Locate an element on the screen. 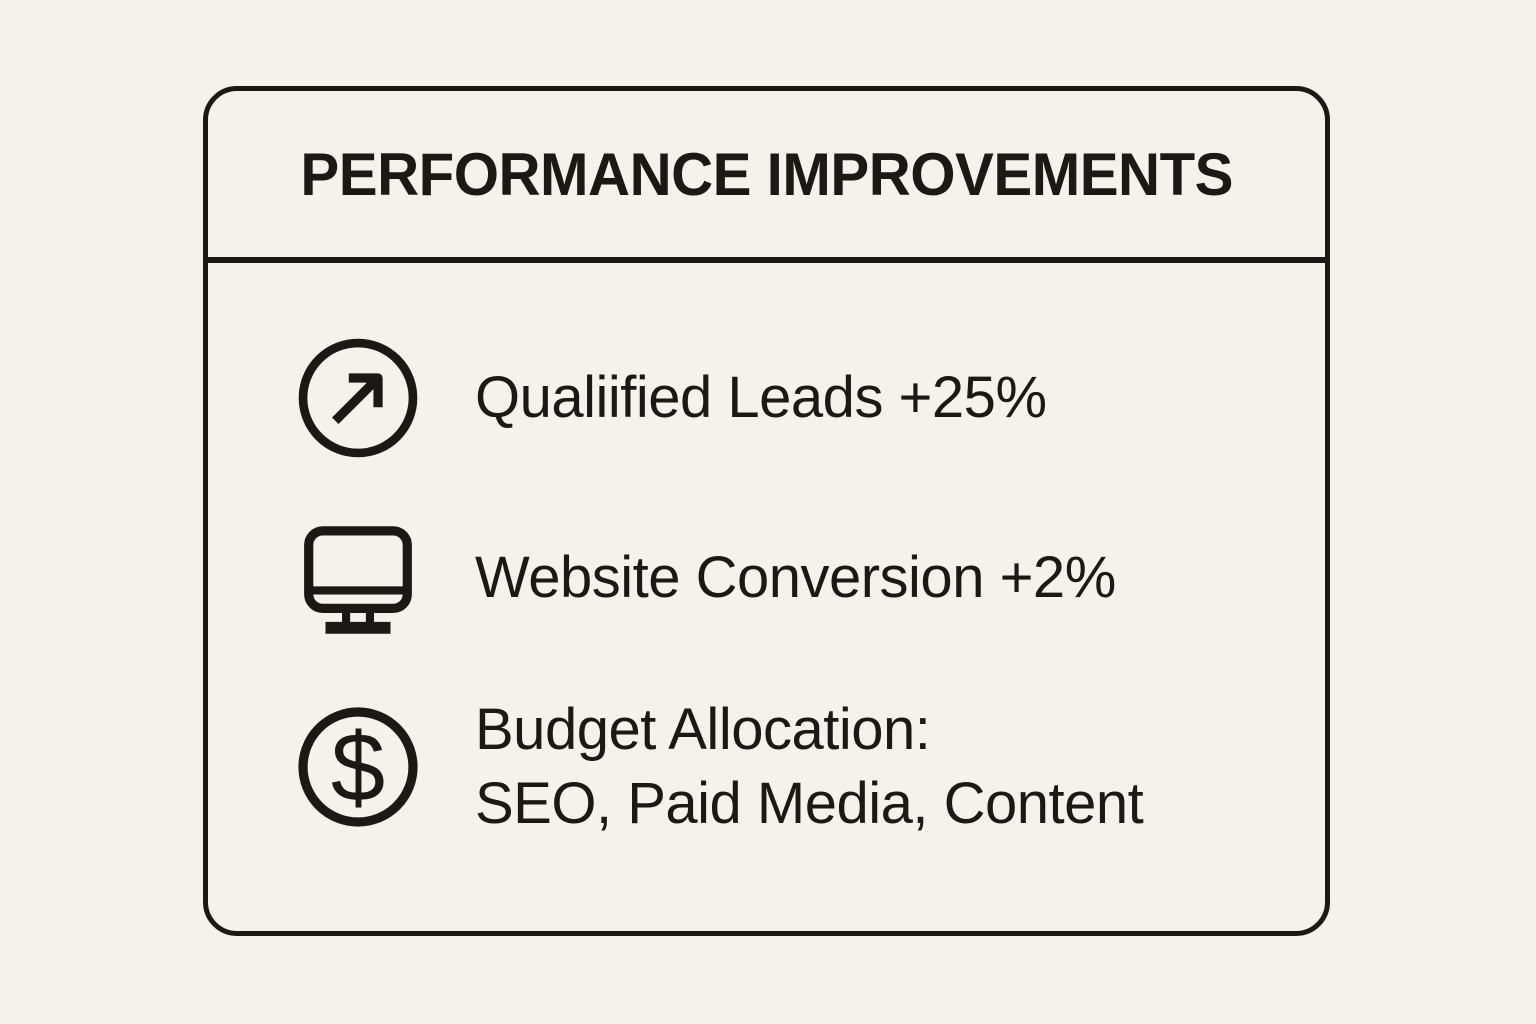 This screenshot has width=1536, height=1024. page-title: PERFORMANCE IMPROVEMENTS is located at coordinates (766, 174).